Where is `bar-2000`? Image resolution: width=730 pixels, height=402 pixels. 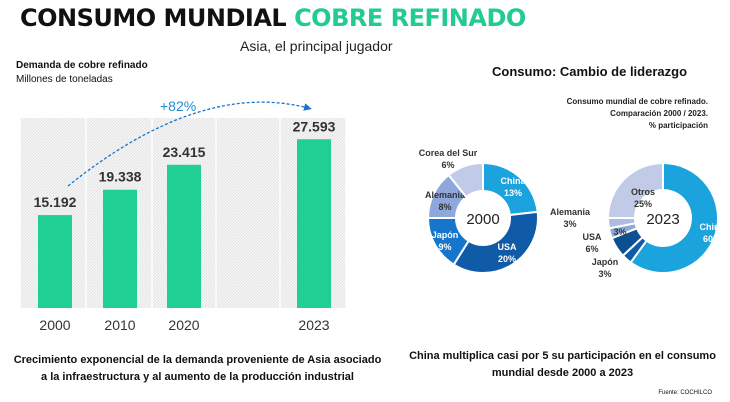 bar-2000 is located at coordinates (55, 261).